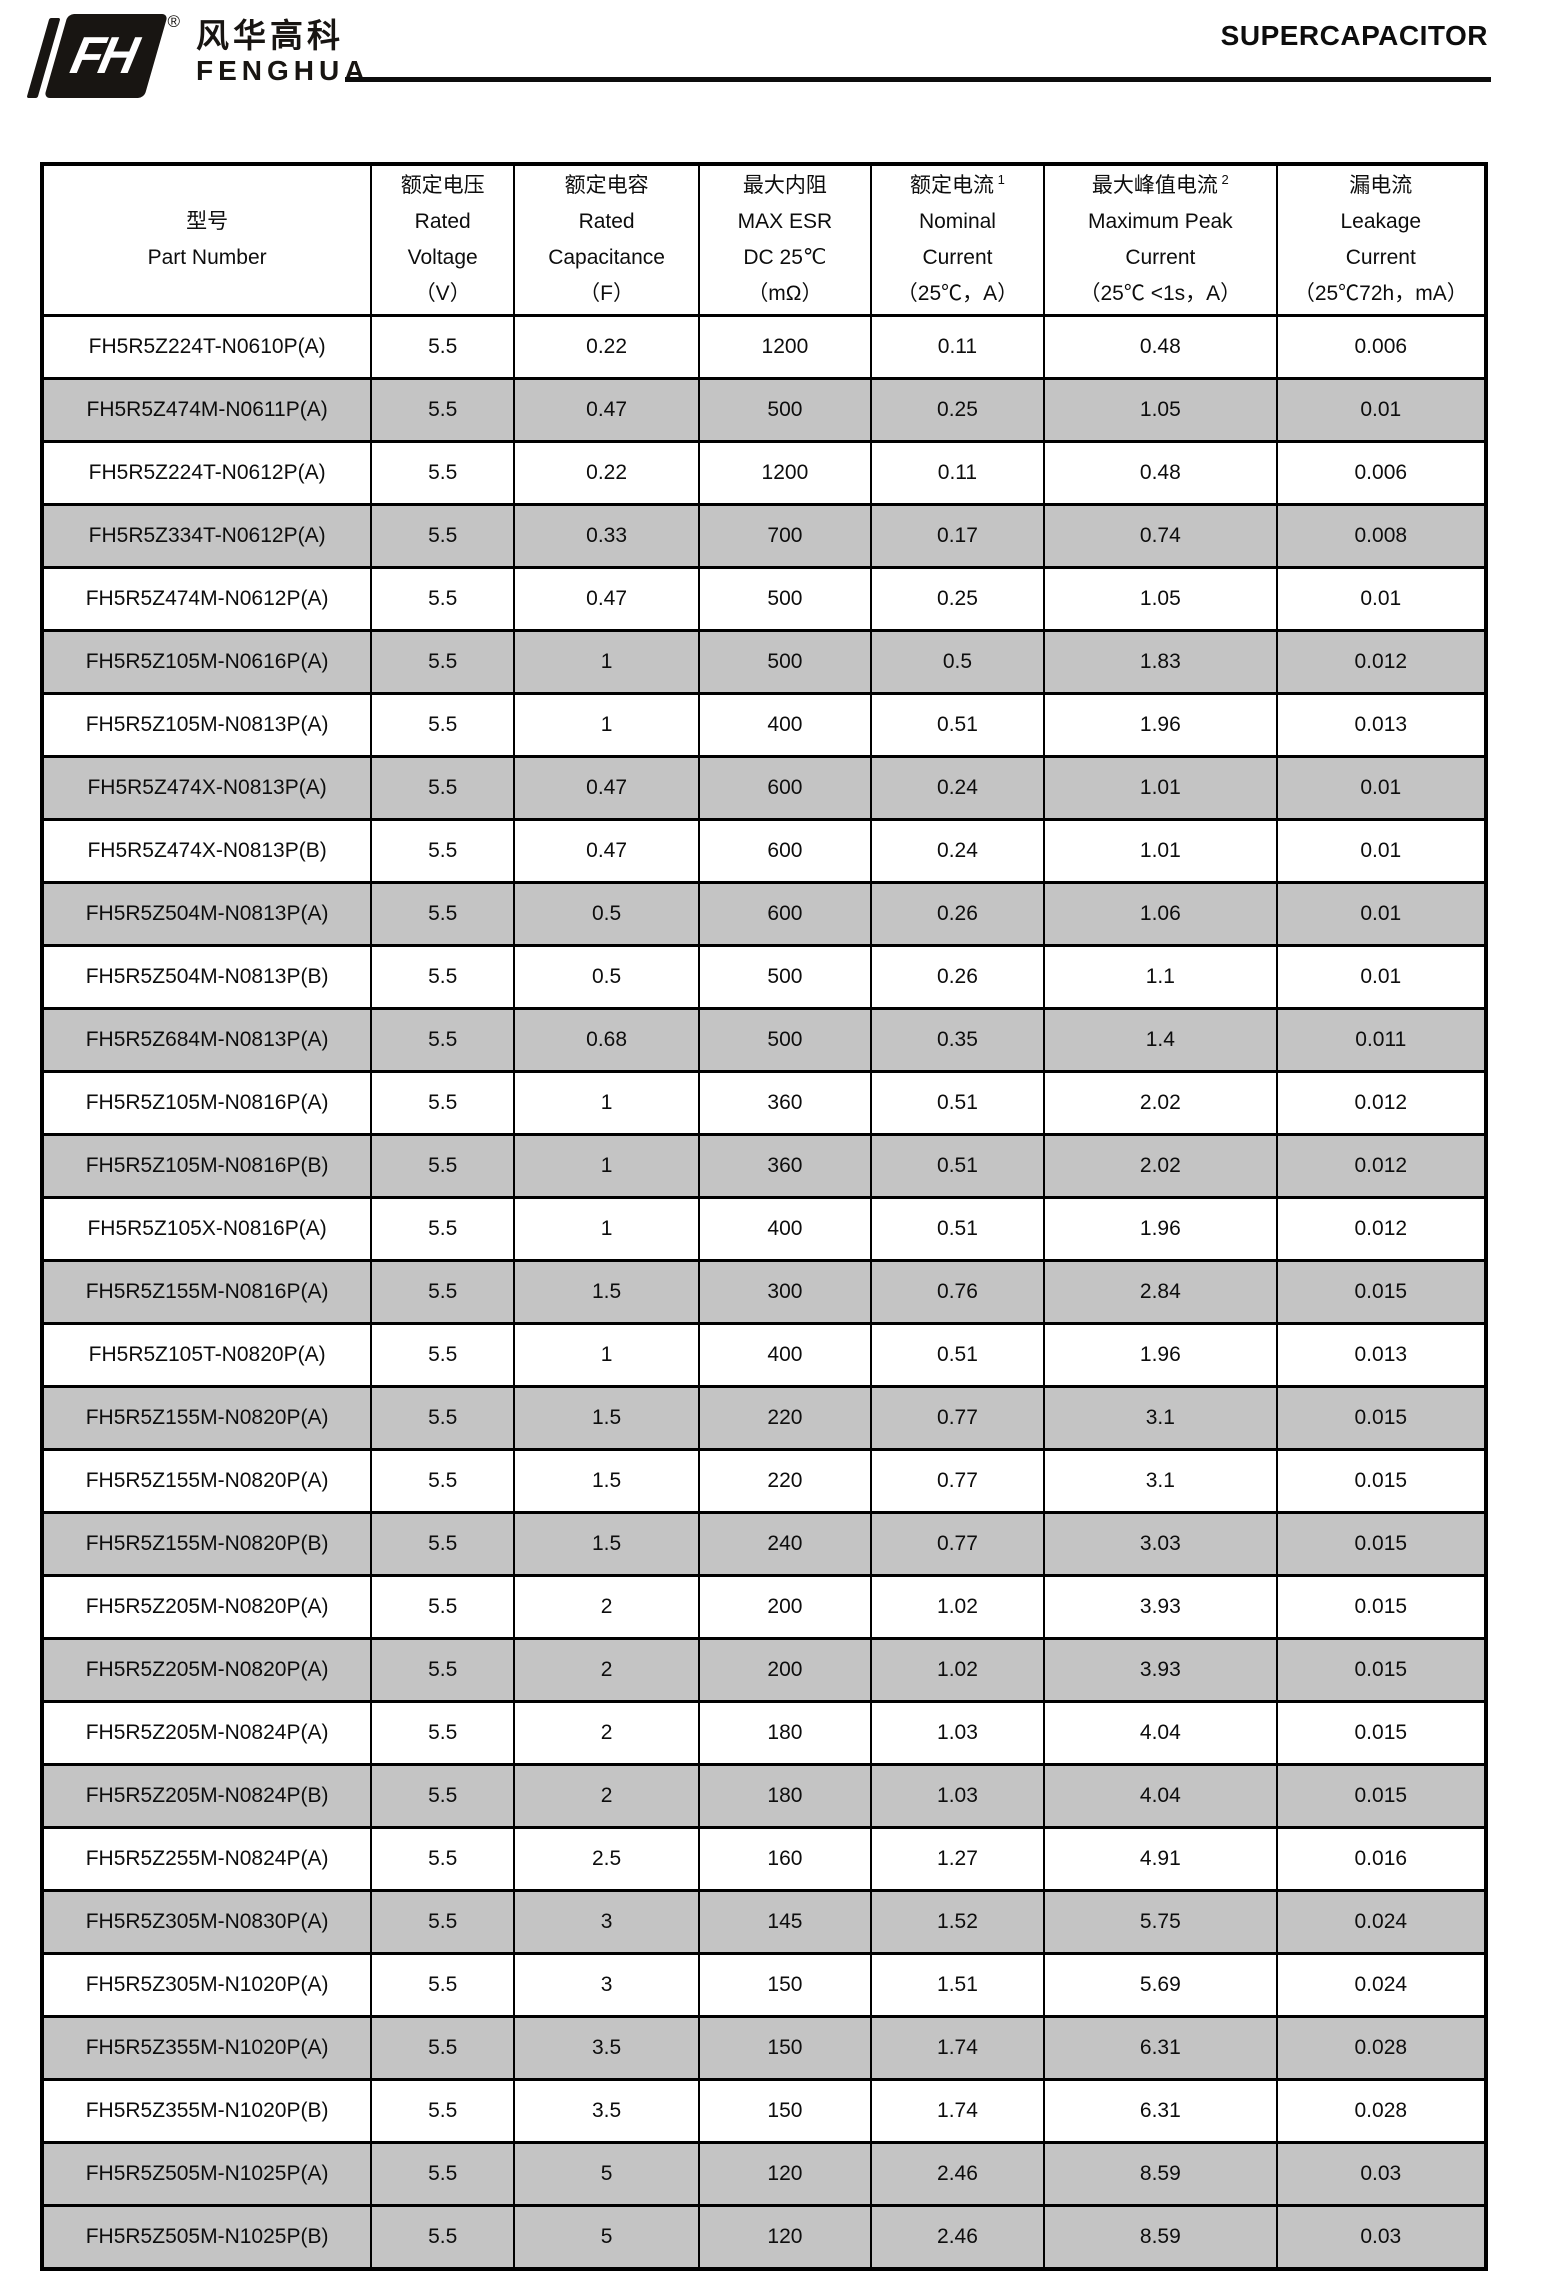 This screenshot has width=1543, height=2291. Describe the element at coordinates (206, 1103) in the screenshot. I see `part-number-cell: FH5R5Z105M-N0816P(A)` at that location.